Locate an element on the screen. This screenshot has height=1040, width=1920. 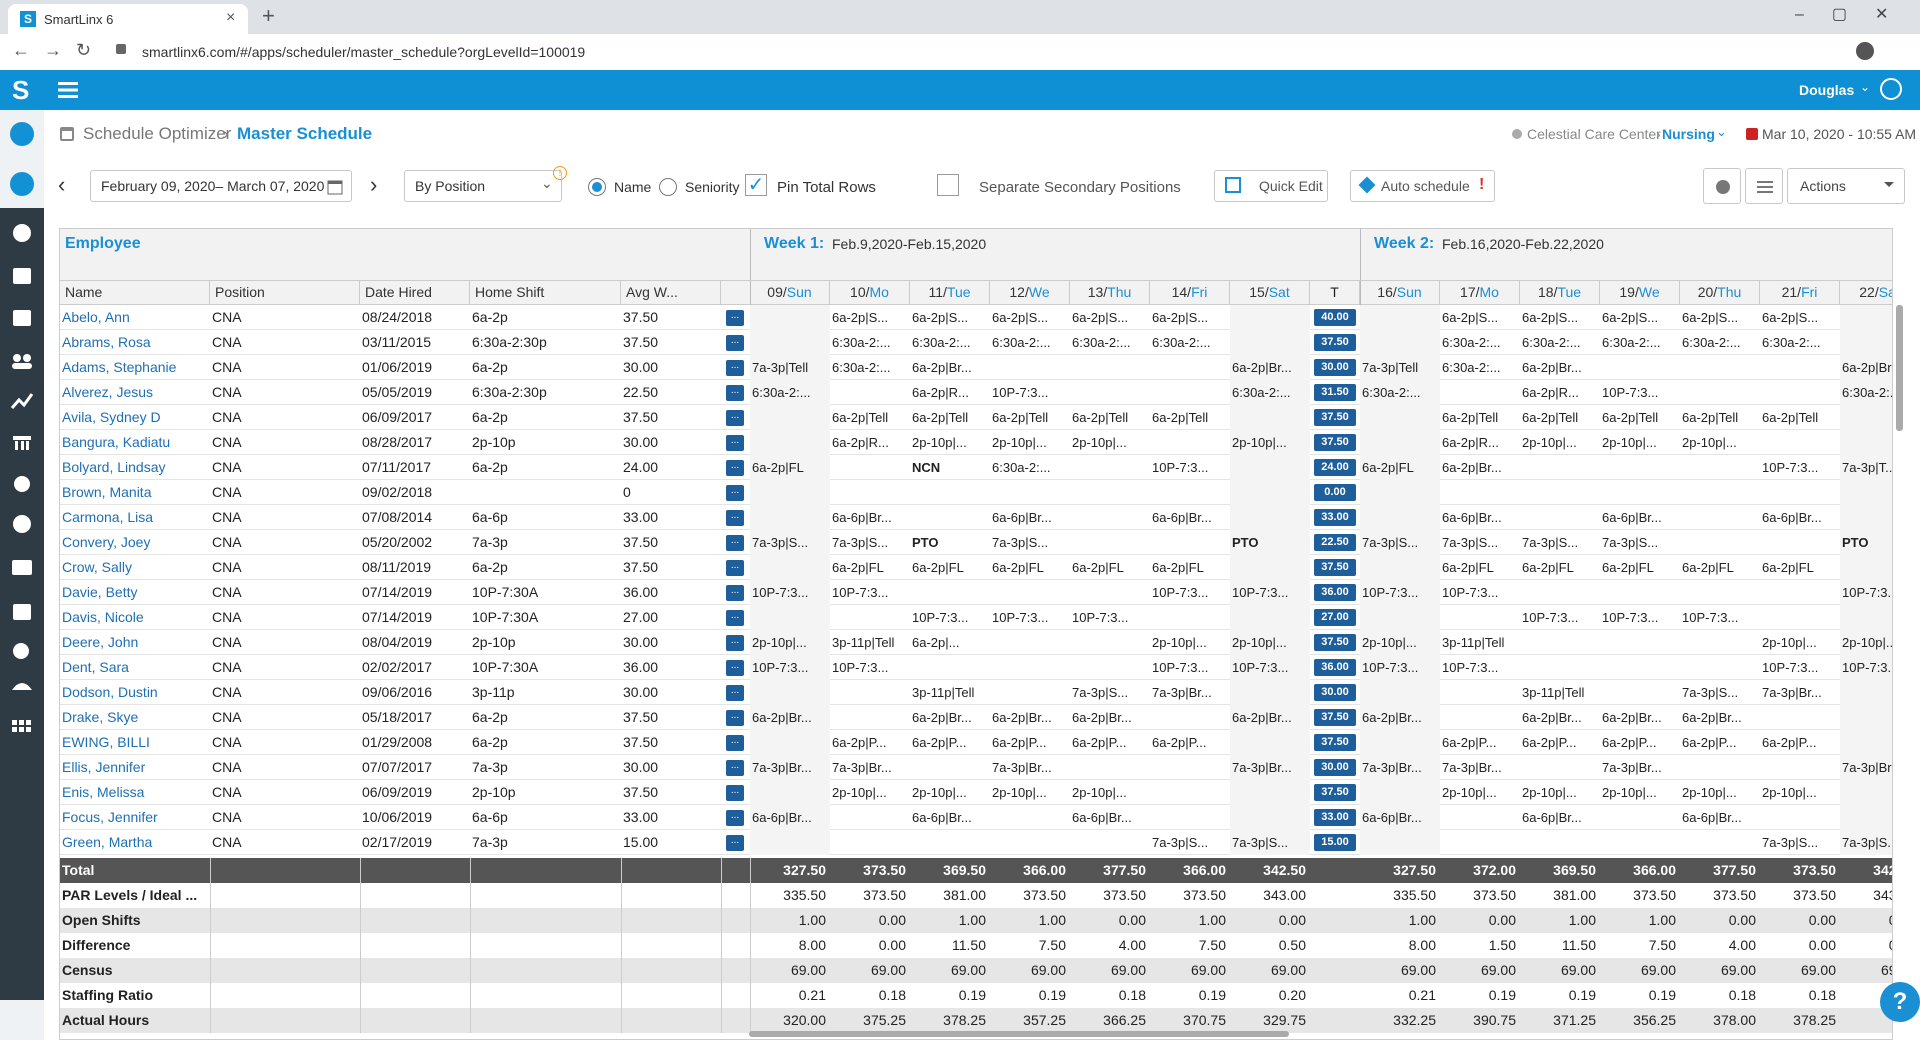
day-header: 13/Thu is located at coordinates (1110, 292).